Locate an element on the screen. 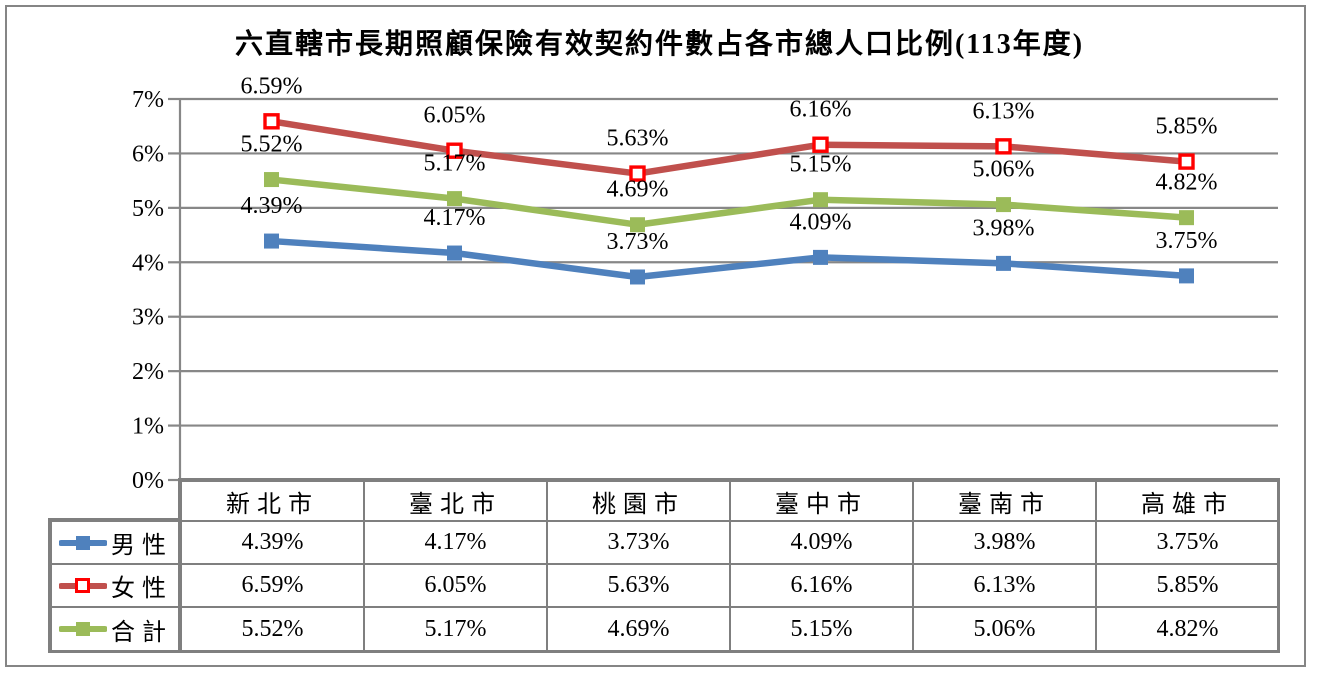 The width and height of the screenshot is (1319, 679). value-cell-total: 4.69% is located at coordinates (638, 629).